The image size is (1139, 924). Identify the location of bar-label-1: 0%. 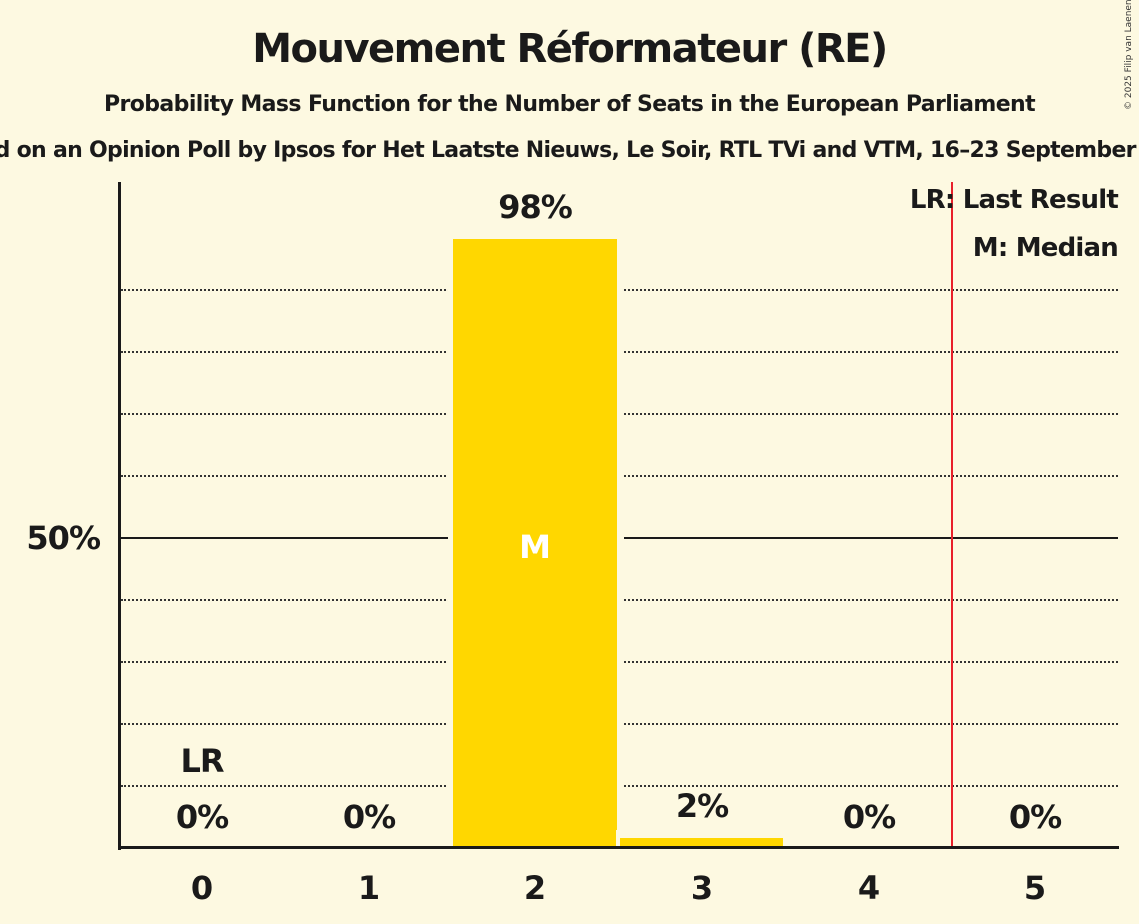
(369, 817).